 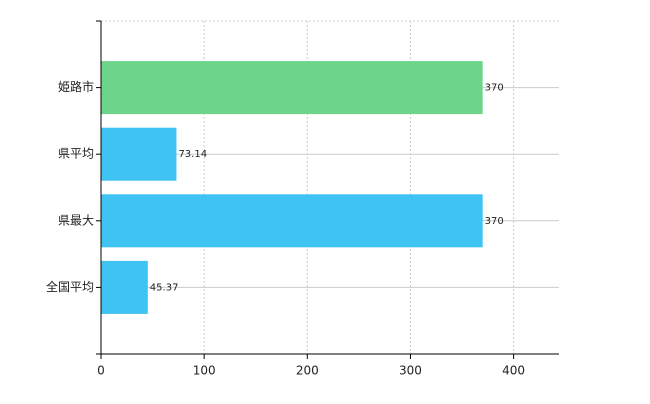 What do you see at coordinates (513, 371) in the screenshot?
I see `x-tick-label: 400` at bounding box center [513, 371].